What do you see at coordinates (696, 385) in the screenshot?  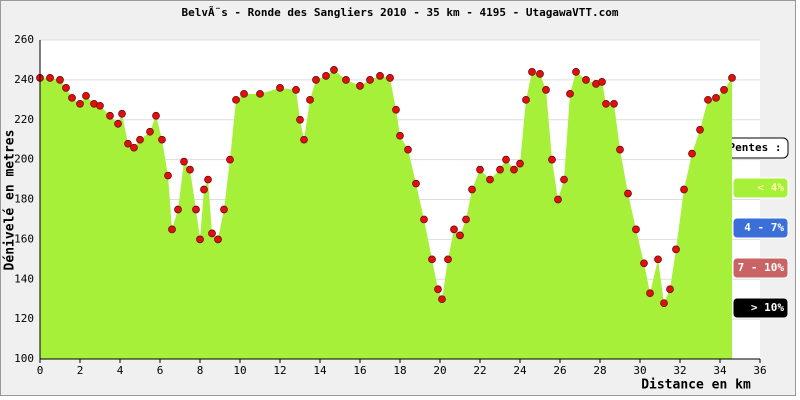 I see `x-axis-label: Distance en km` at bounding box center [696, 385].